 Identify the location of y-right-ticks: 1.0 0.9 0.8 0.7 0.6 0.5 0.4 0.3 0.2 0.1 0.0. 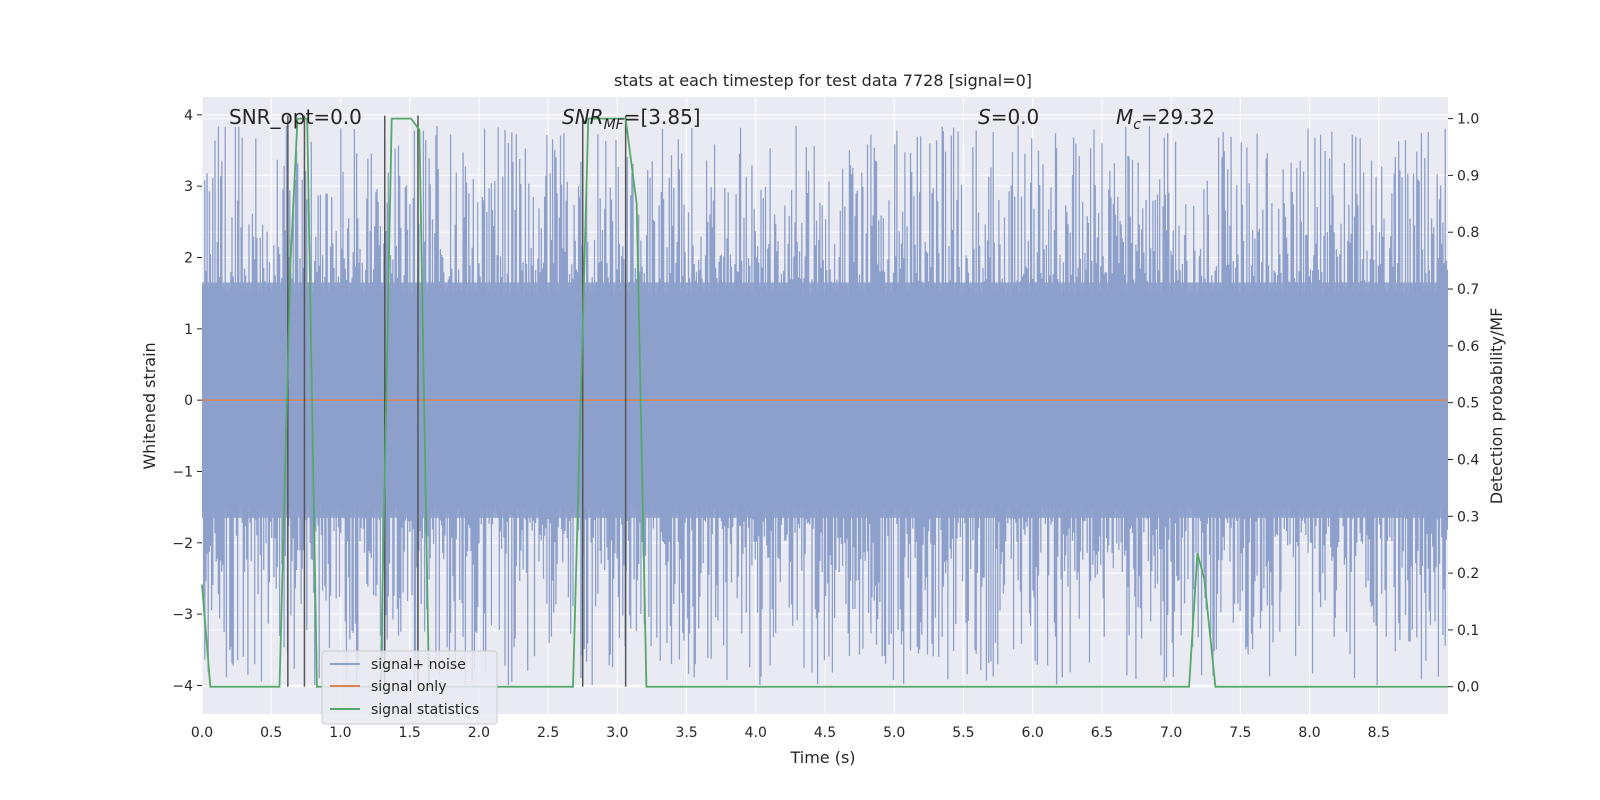
(1463, 404).